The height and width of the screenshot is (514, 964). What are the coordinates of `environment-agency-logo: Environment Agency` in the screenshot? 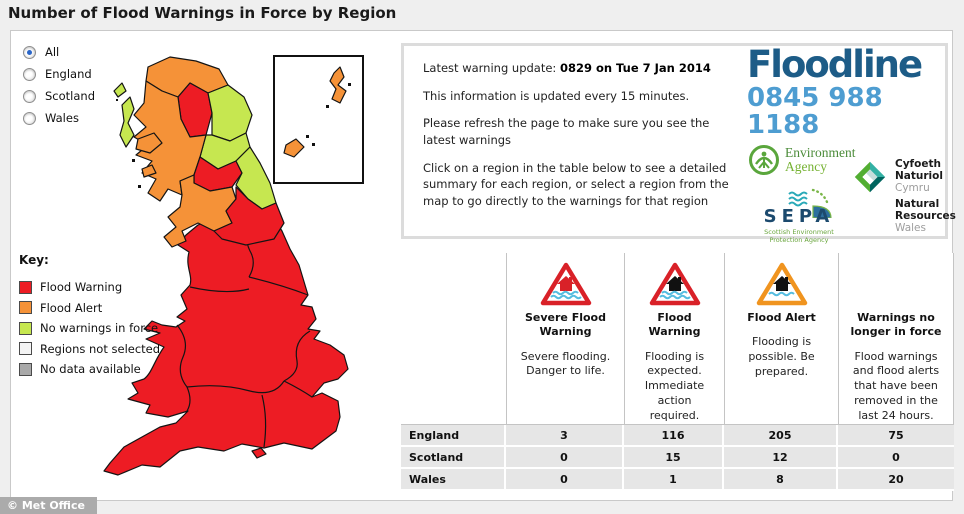 It's located at (802, 160).